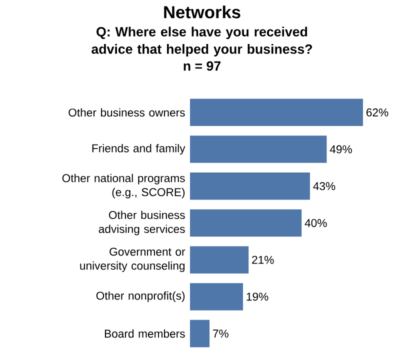  What do you see at coordinates (202, 12) in the screenshot?
I see `chart-title: Networks` at bounding box center [202, 12].